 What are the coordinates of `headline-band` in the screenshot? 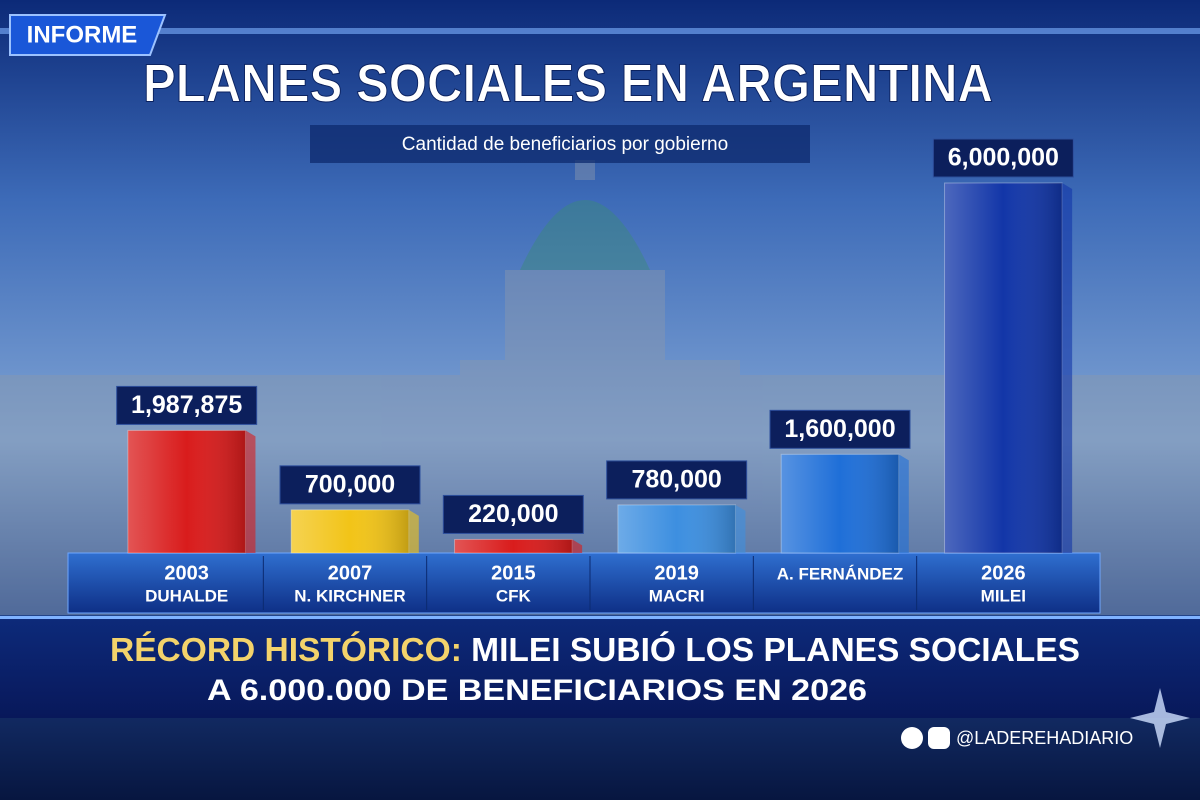 It's located at (600, 668).